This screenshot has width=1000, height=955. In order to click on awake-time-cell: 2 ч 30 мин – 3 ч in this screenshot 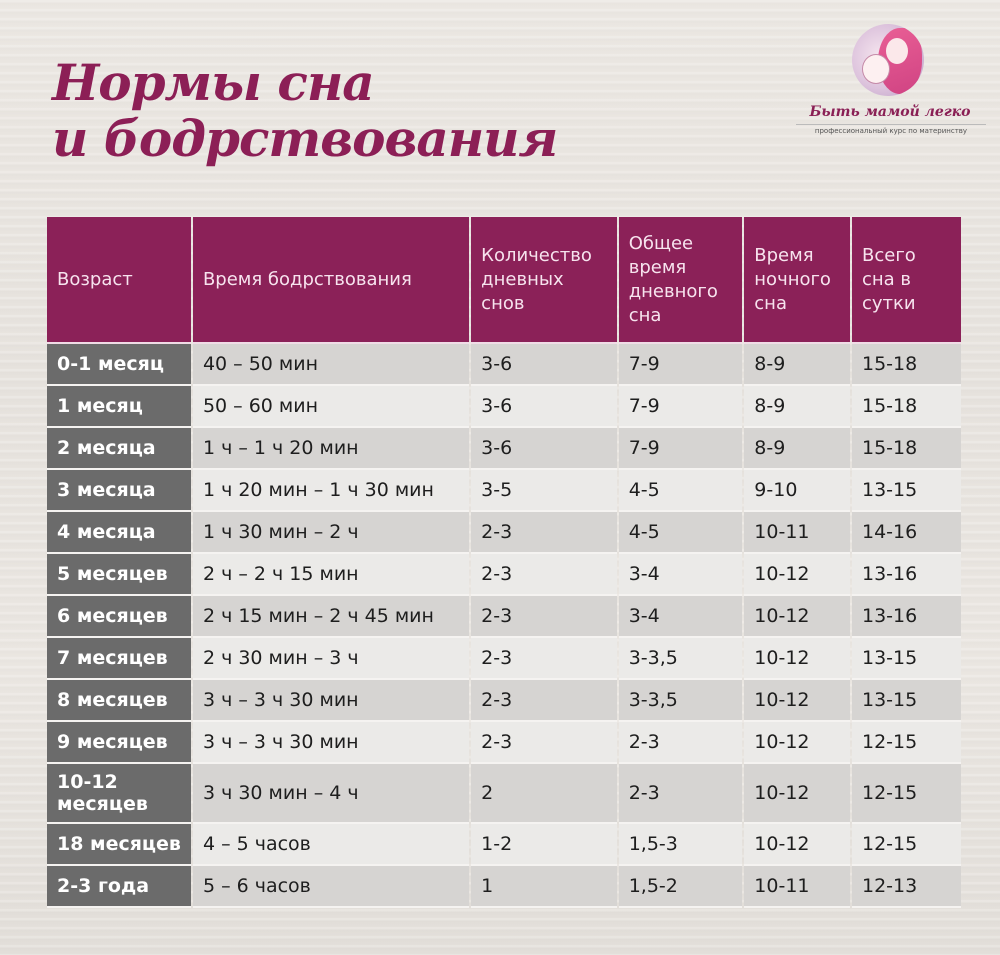, I will do `click(331, 659)`.